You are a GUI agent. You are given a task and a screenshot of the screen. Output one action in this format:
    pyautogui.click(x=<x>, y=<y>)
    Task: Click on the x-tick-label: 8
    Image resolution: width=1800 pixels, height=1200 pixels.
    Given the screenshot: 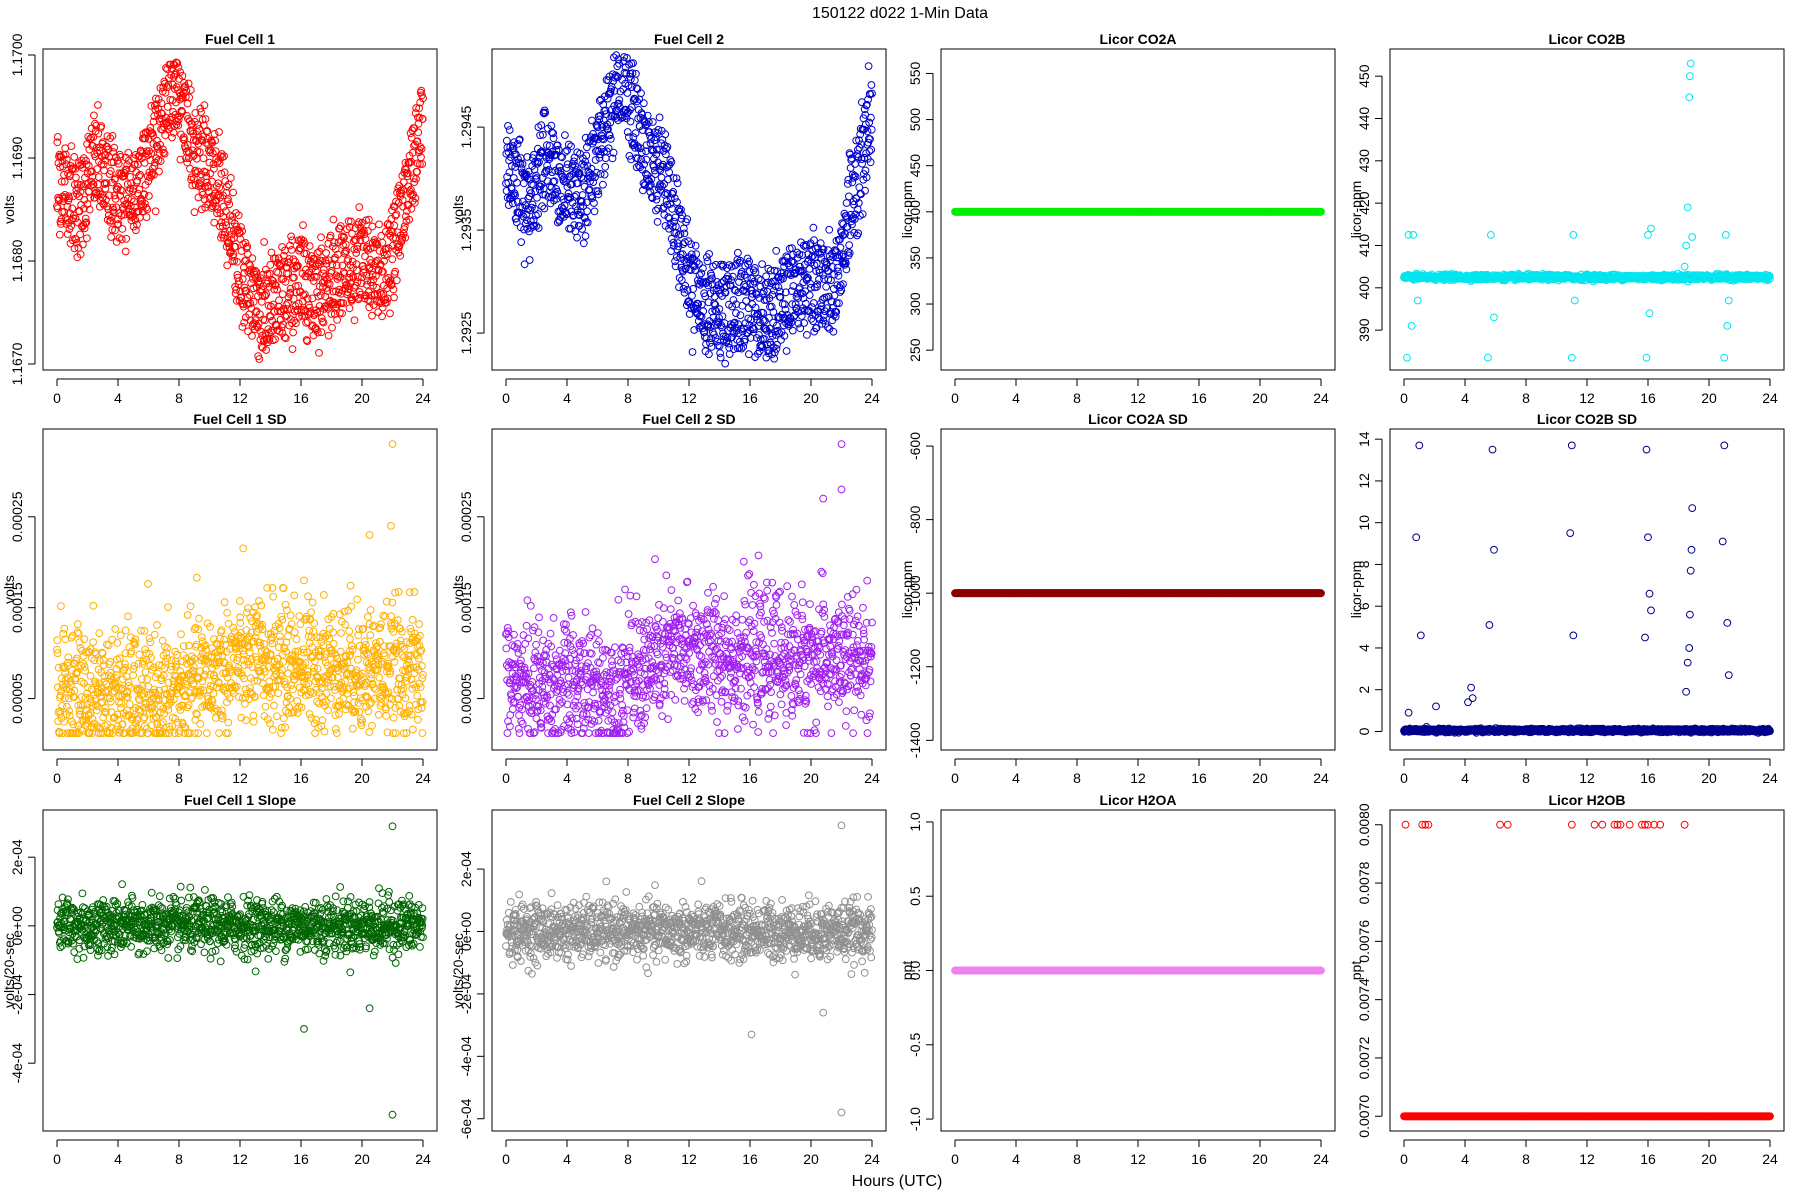 What is the action you would take?
    pyautogui.click(x=628, y=398)
    